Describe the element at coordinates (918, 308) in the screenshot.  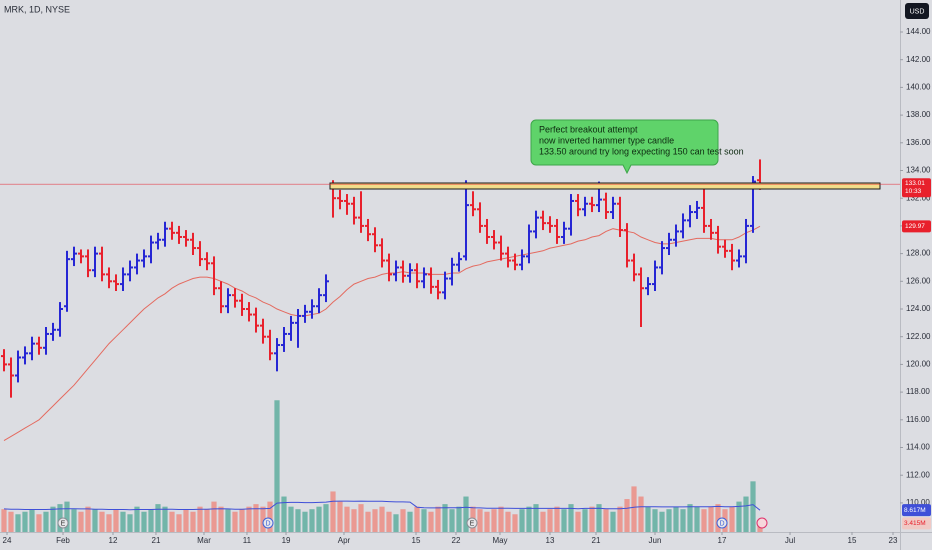
I see `y-tick-label: 124.00` at that location.